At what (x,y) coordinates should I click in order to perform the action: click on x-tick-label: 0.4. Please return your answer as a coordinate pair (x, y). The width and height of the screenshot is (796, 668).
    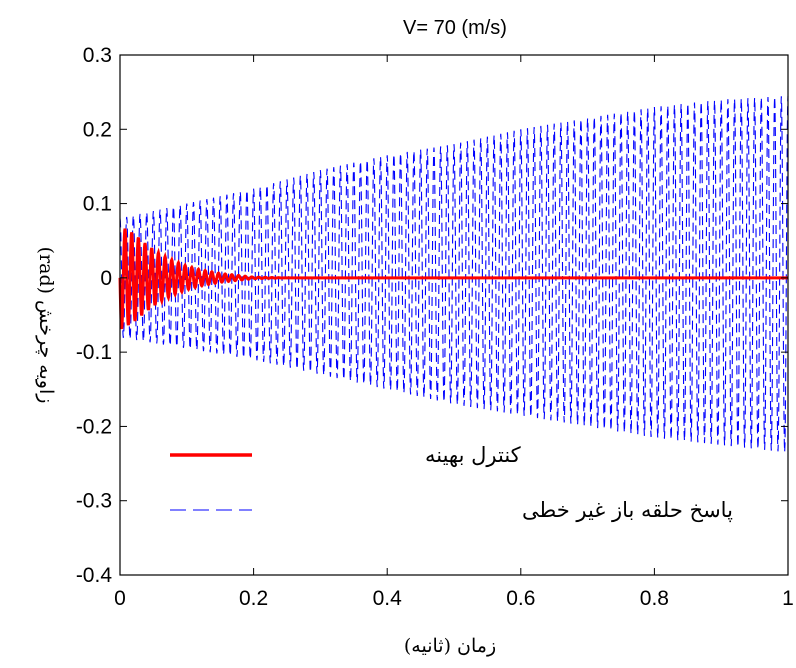
    Looking at the image, I should click on (388, 598).